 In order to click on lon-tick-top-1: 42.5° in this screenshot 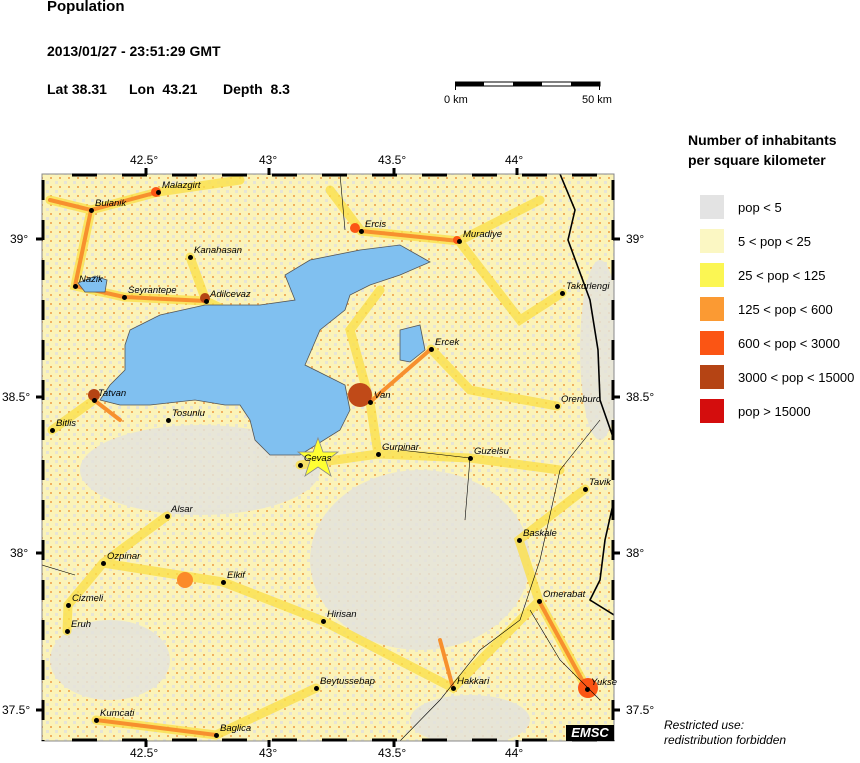, I will do `click(144, 160)`.